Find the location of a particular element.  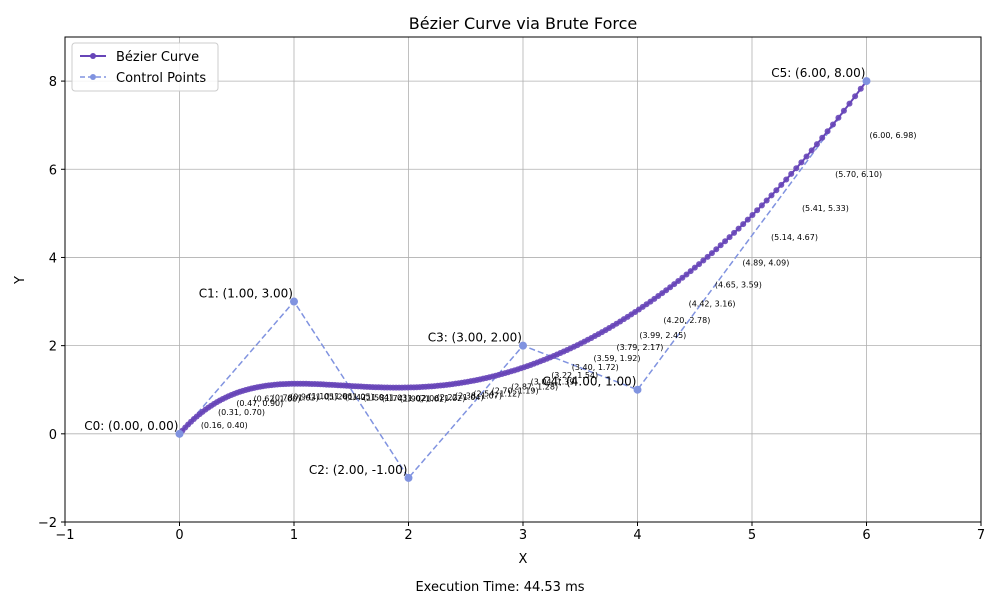

execution-time: Execution Time: 44.53 ms is located at coordinates (500, 587).